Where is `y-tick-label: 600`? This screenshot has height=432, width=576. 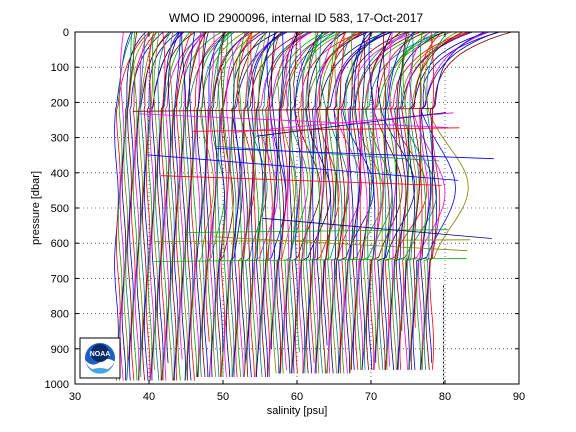
y-tick-label: 600 is located at coordinates (60, 244).